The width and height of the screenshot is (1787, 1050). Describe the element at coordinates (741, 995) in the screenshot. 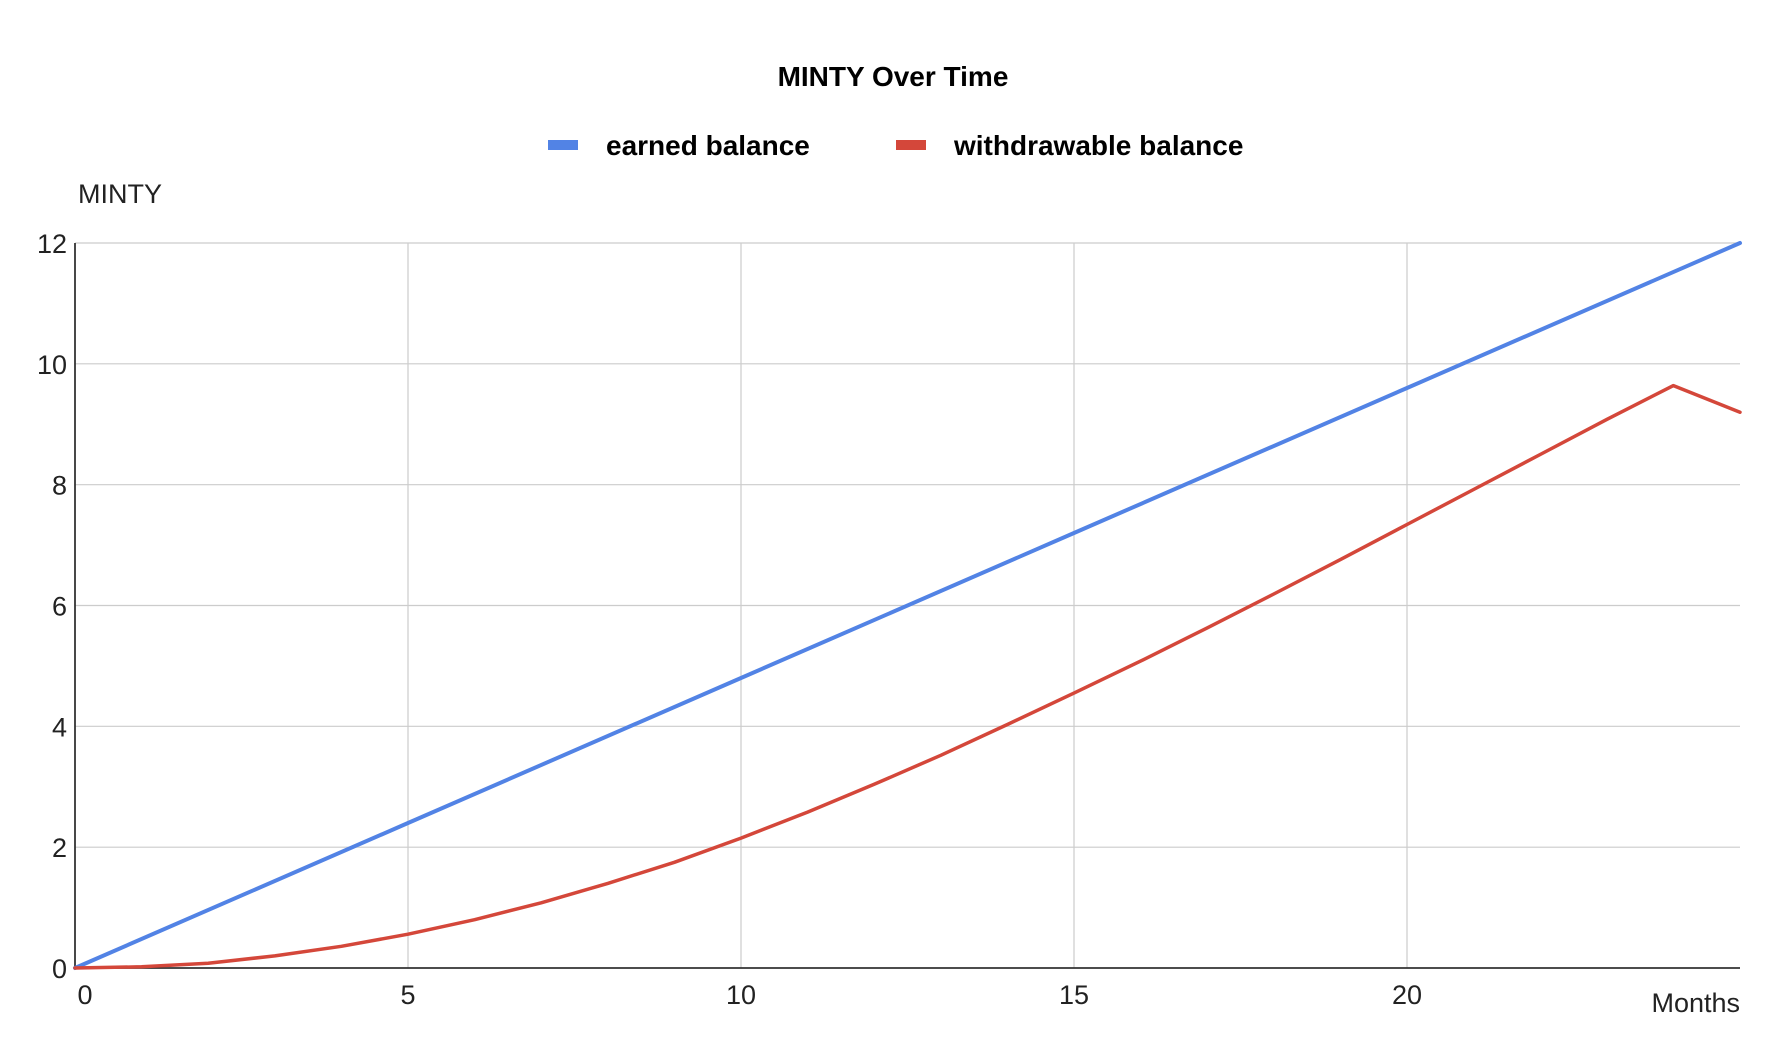

I see `x-tick-label: 10` at that location.